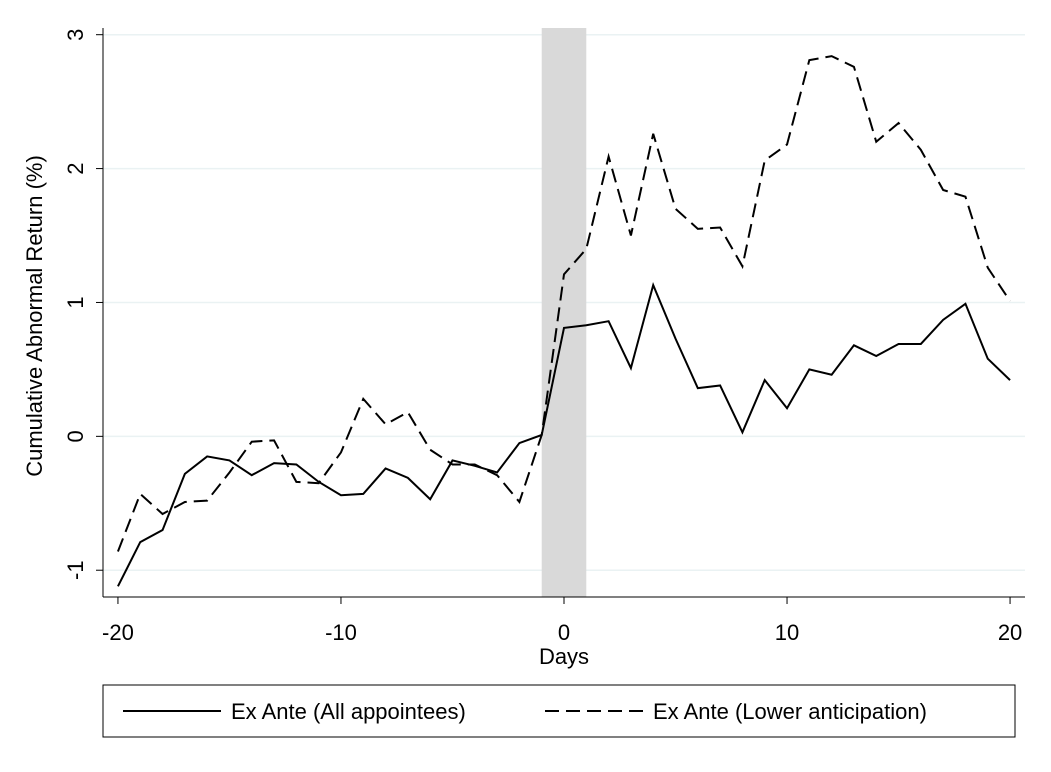  What do you see at coordinates (75, 302) in the screenshot?
I see `y-tick-label: 1` at bounding box center [75, 302].